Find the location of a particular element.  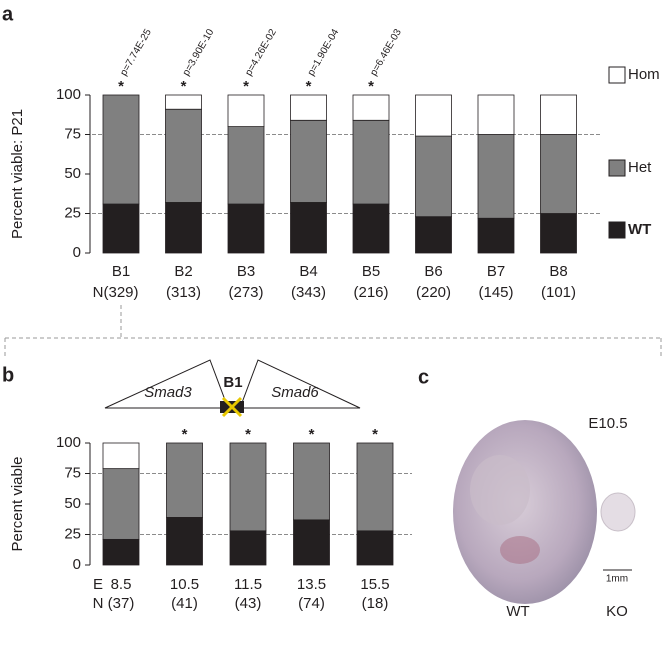

x-tick-label: 15.5 is located at coordinates (374, 584).